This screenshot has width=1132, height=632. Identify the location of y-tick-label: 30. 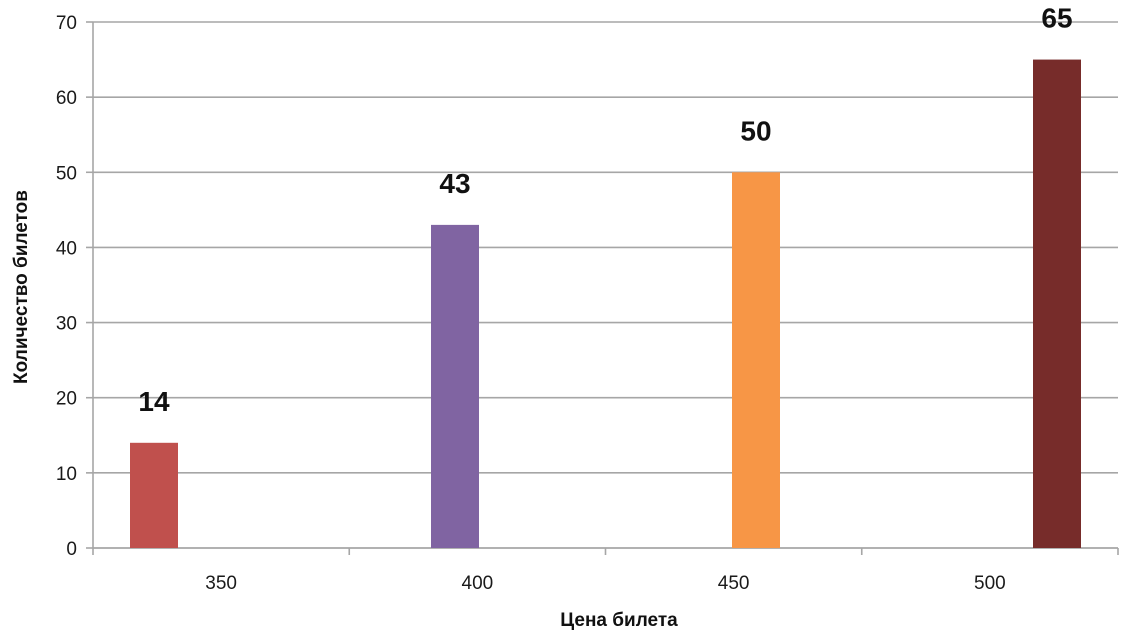
(66, 324).